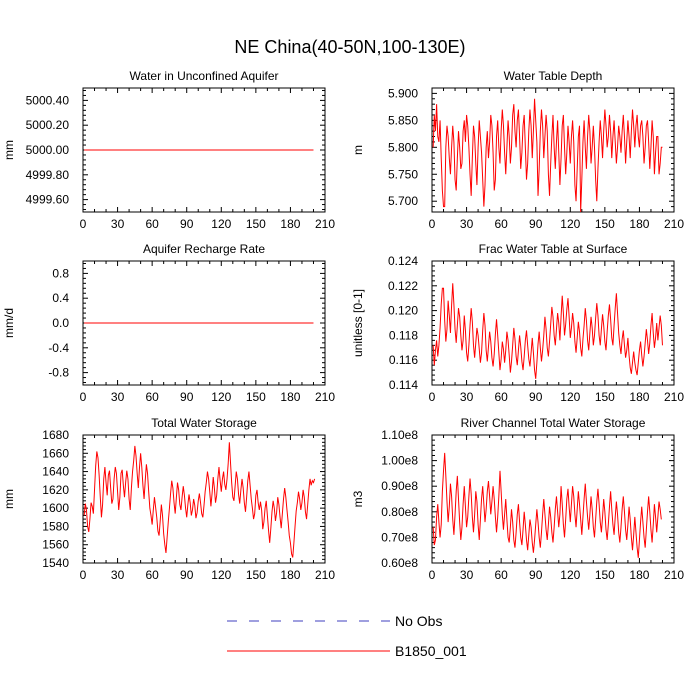 The width and height of the screenshot is (700, 700). What do you see at coordinates (403, 174) in the screenshot?
I see `y-tick-label: 5.750` at bounding box center [403, 174].